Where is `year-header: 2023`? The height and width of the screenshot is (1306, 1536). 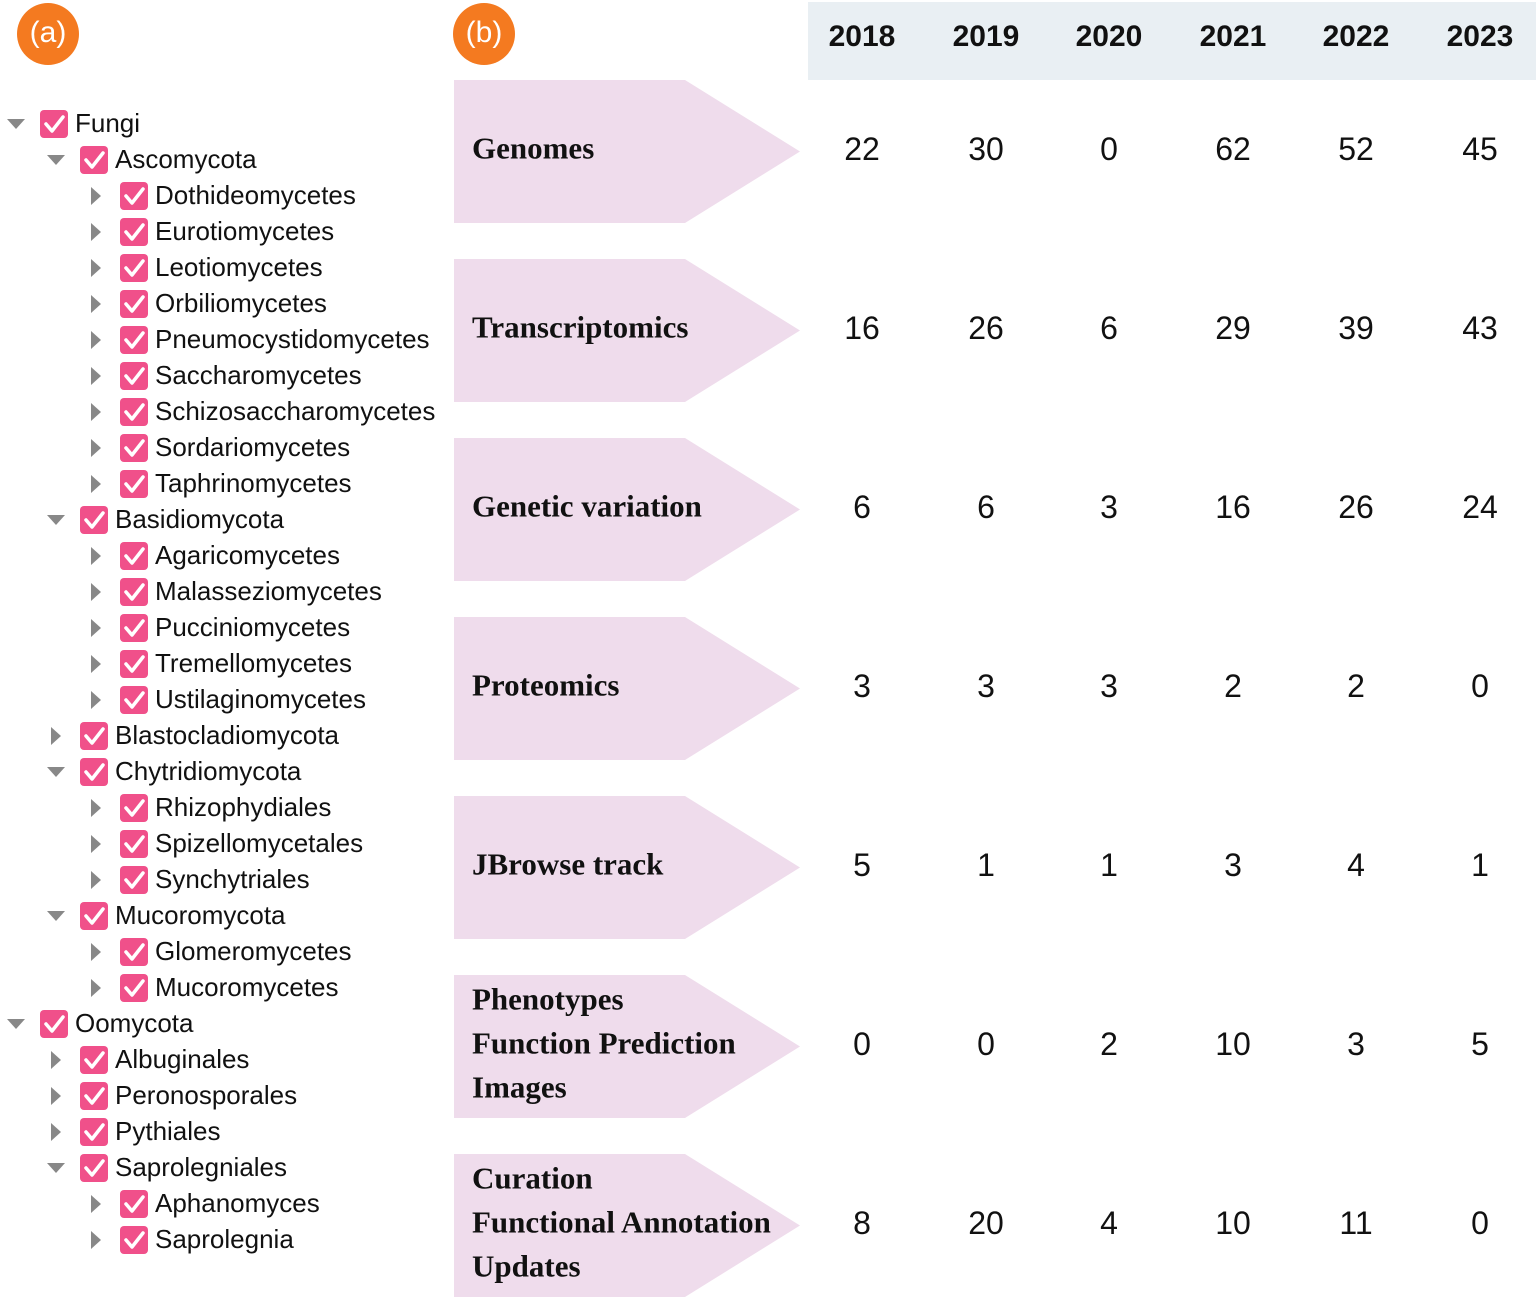 year-header: 2023 is located at coordinates (1480, 36).